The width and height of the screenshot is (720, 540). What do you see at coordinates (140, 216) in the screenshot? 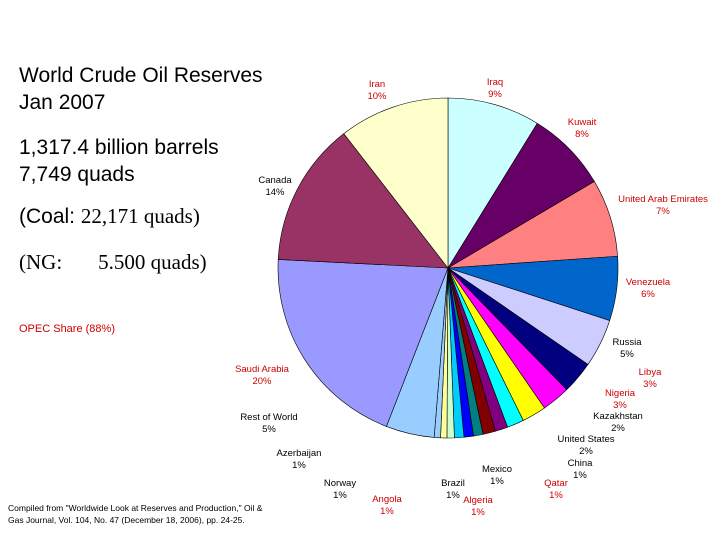
I see `coal-value: 22,171 quads)` at bounding box center [140, 216].